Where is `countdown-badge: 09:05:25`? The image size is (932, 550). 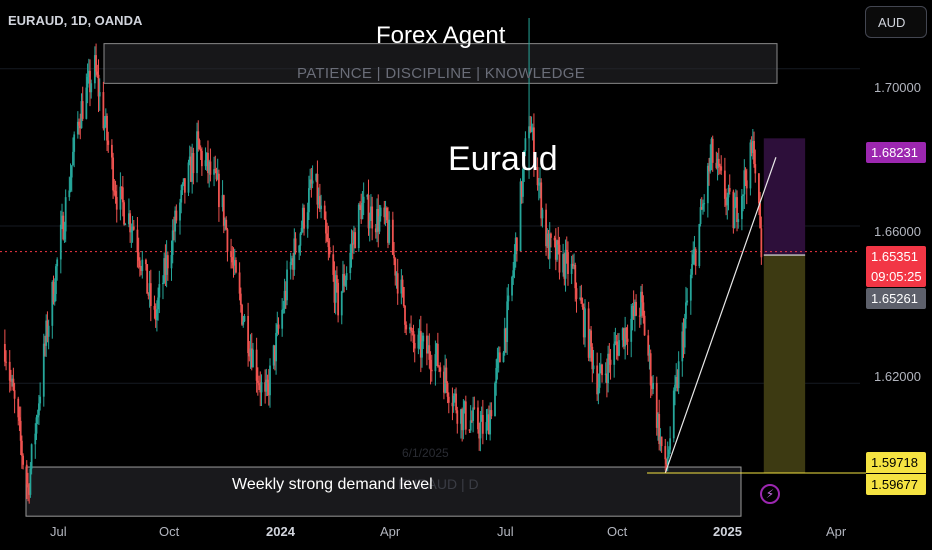
countdown-badge: 09:05:25 is located at coordinates (896, 276).